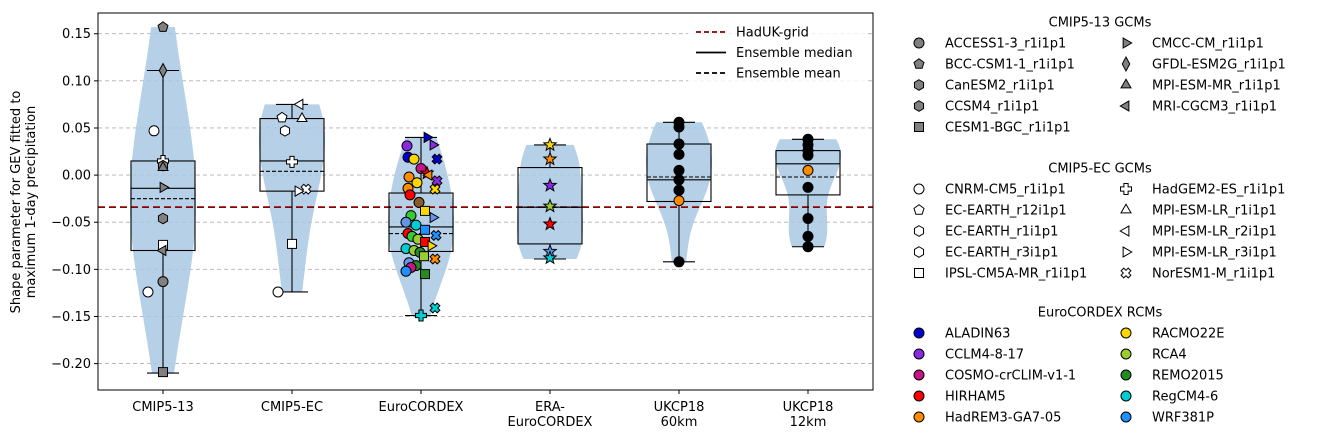  What do you see at coordinates (1008, 128) in the screenshot?
I see `legend-label: CESM1-BGC_r1i1p1` at bounding box center [1008, 128].